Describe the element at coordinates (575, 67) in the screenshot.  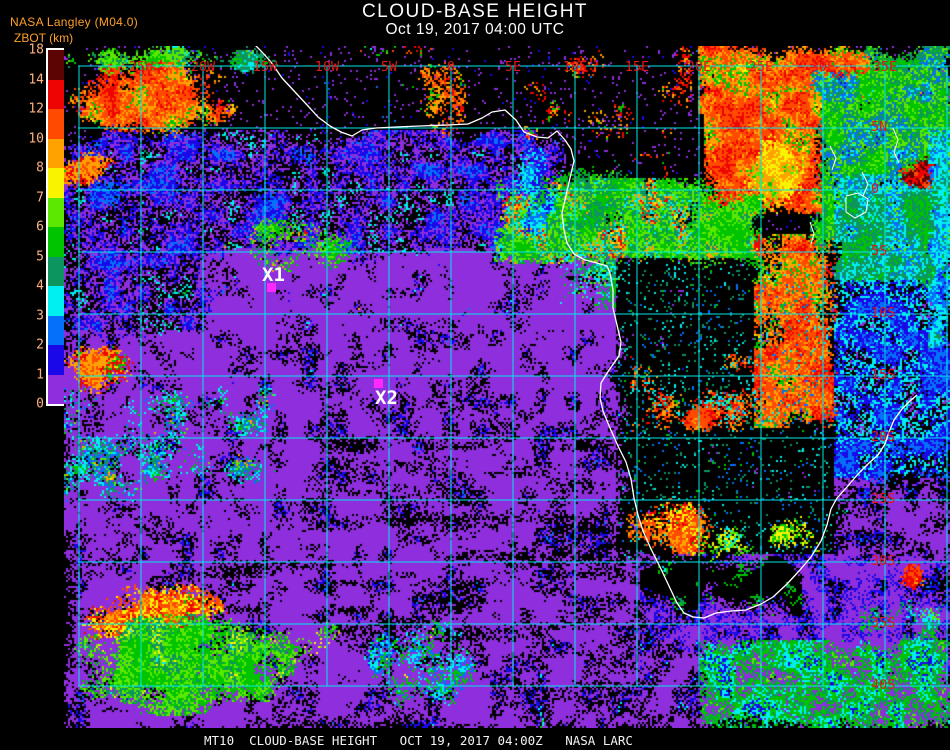
I see `lon-label-10E: 10E` at that location.